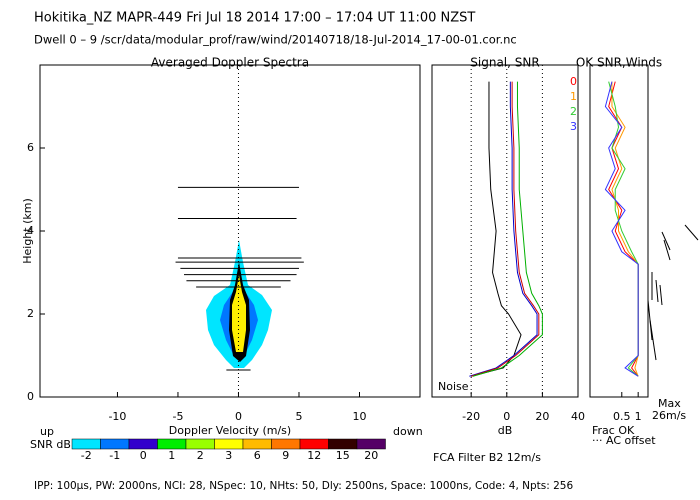 The width and height of the screenshot is (700, 500). I want to click on annotation: ··· AC offset, so click(624, 440).